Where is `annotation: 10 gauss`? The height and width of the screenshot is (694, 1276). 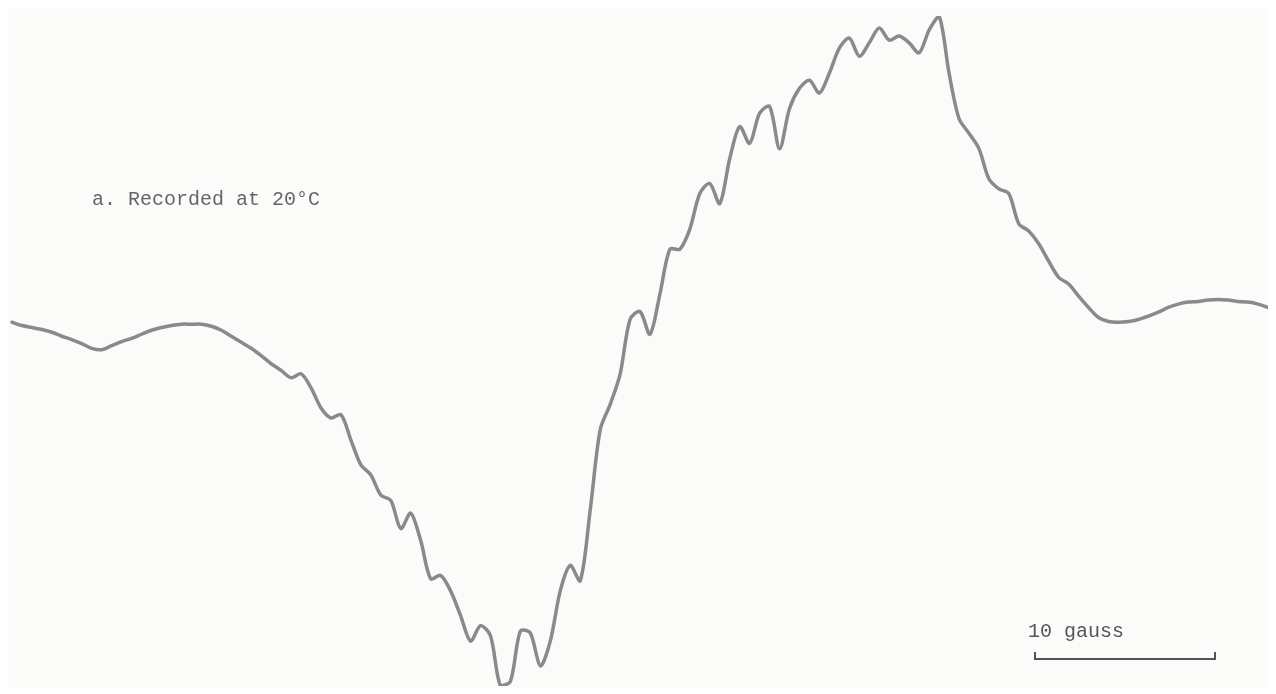
annotation: 10 gauss is located at coordinates (1076, 631).